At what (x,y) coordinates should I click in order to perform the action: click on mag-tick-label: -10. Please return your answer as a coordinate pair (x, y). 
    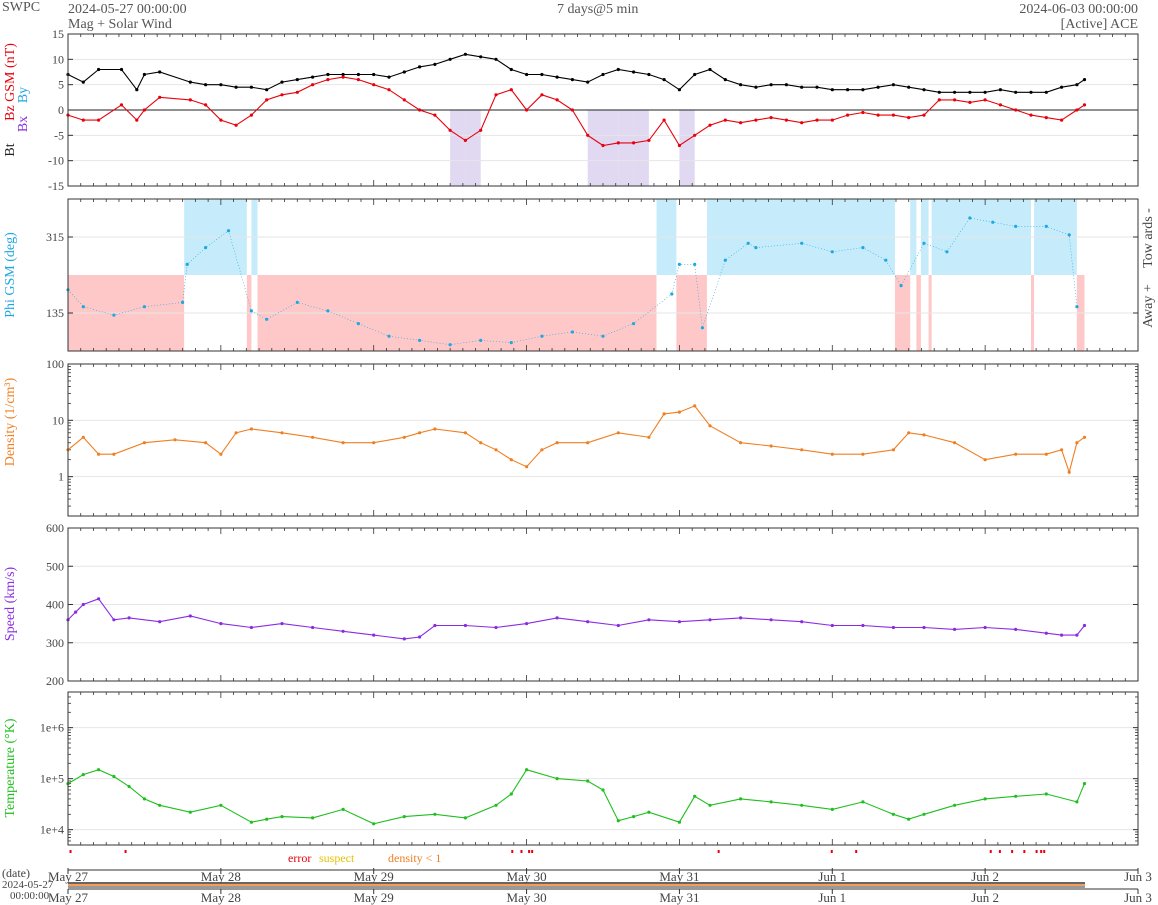
    Looking at the image, I should click on (56, 161).